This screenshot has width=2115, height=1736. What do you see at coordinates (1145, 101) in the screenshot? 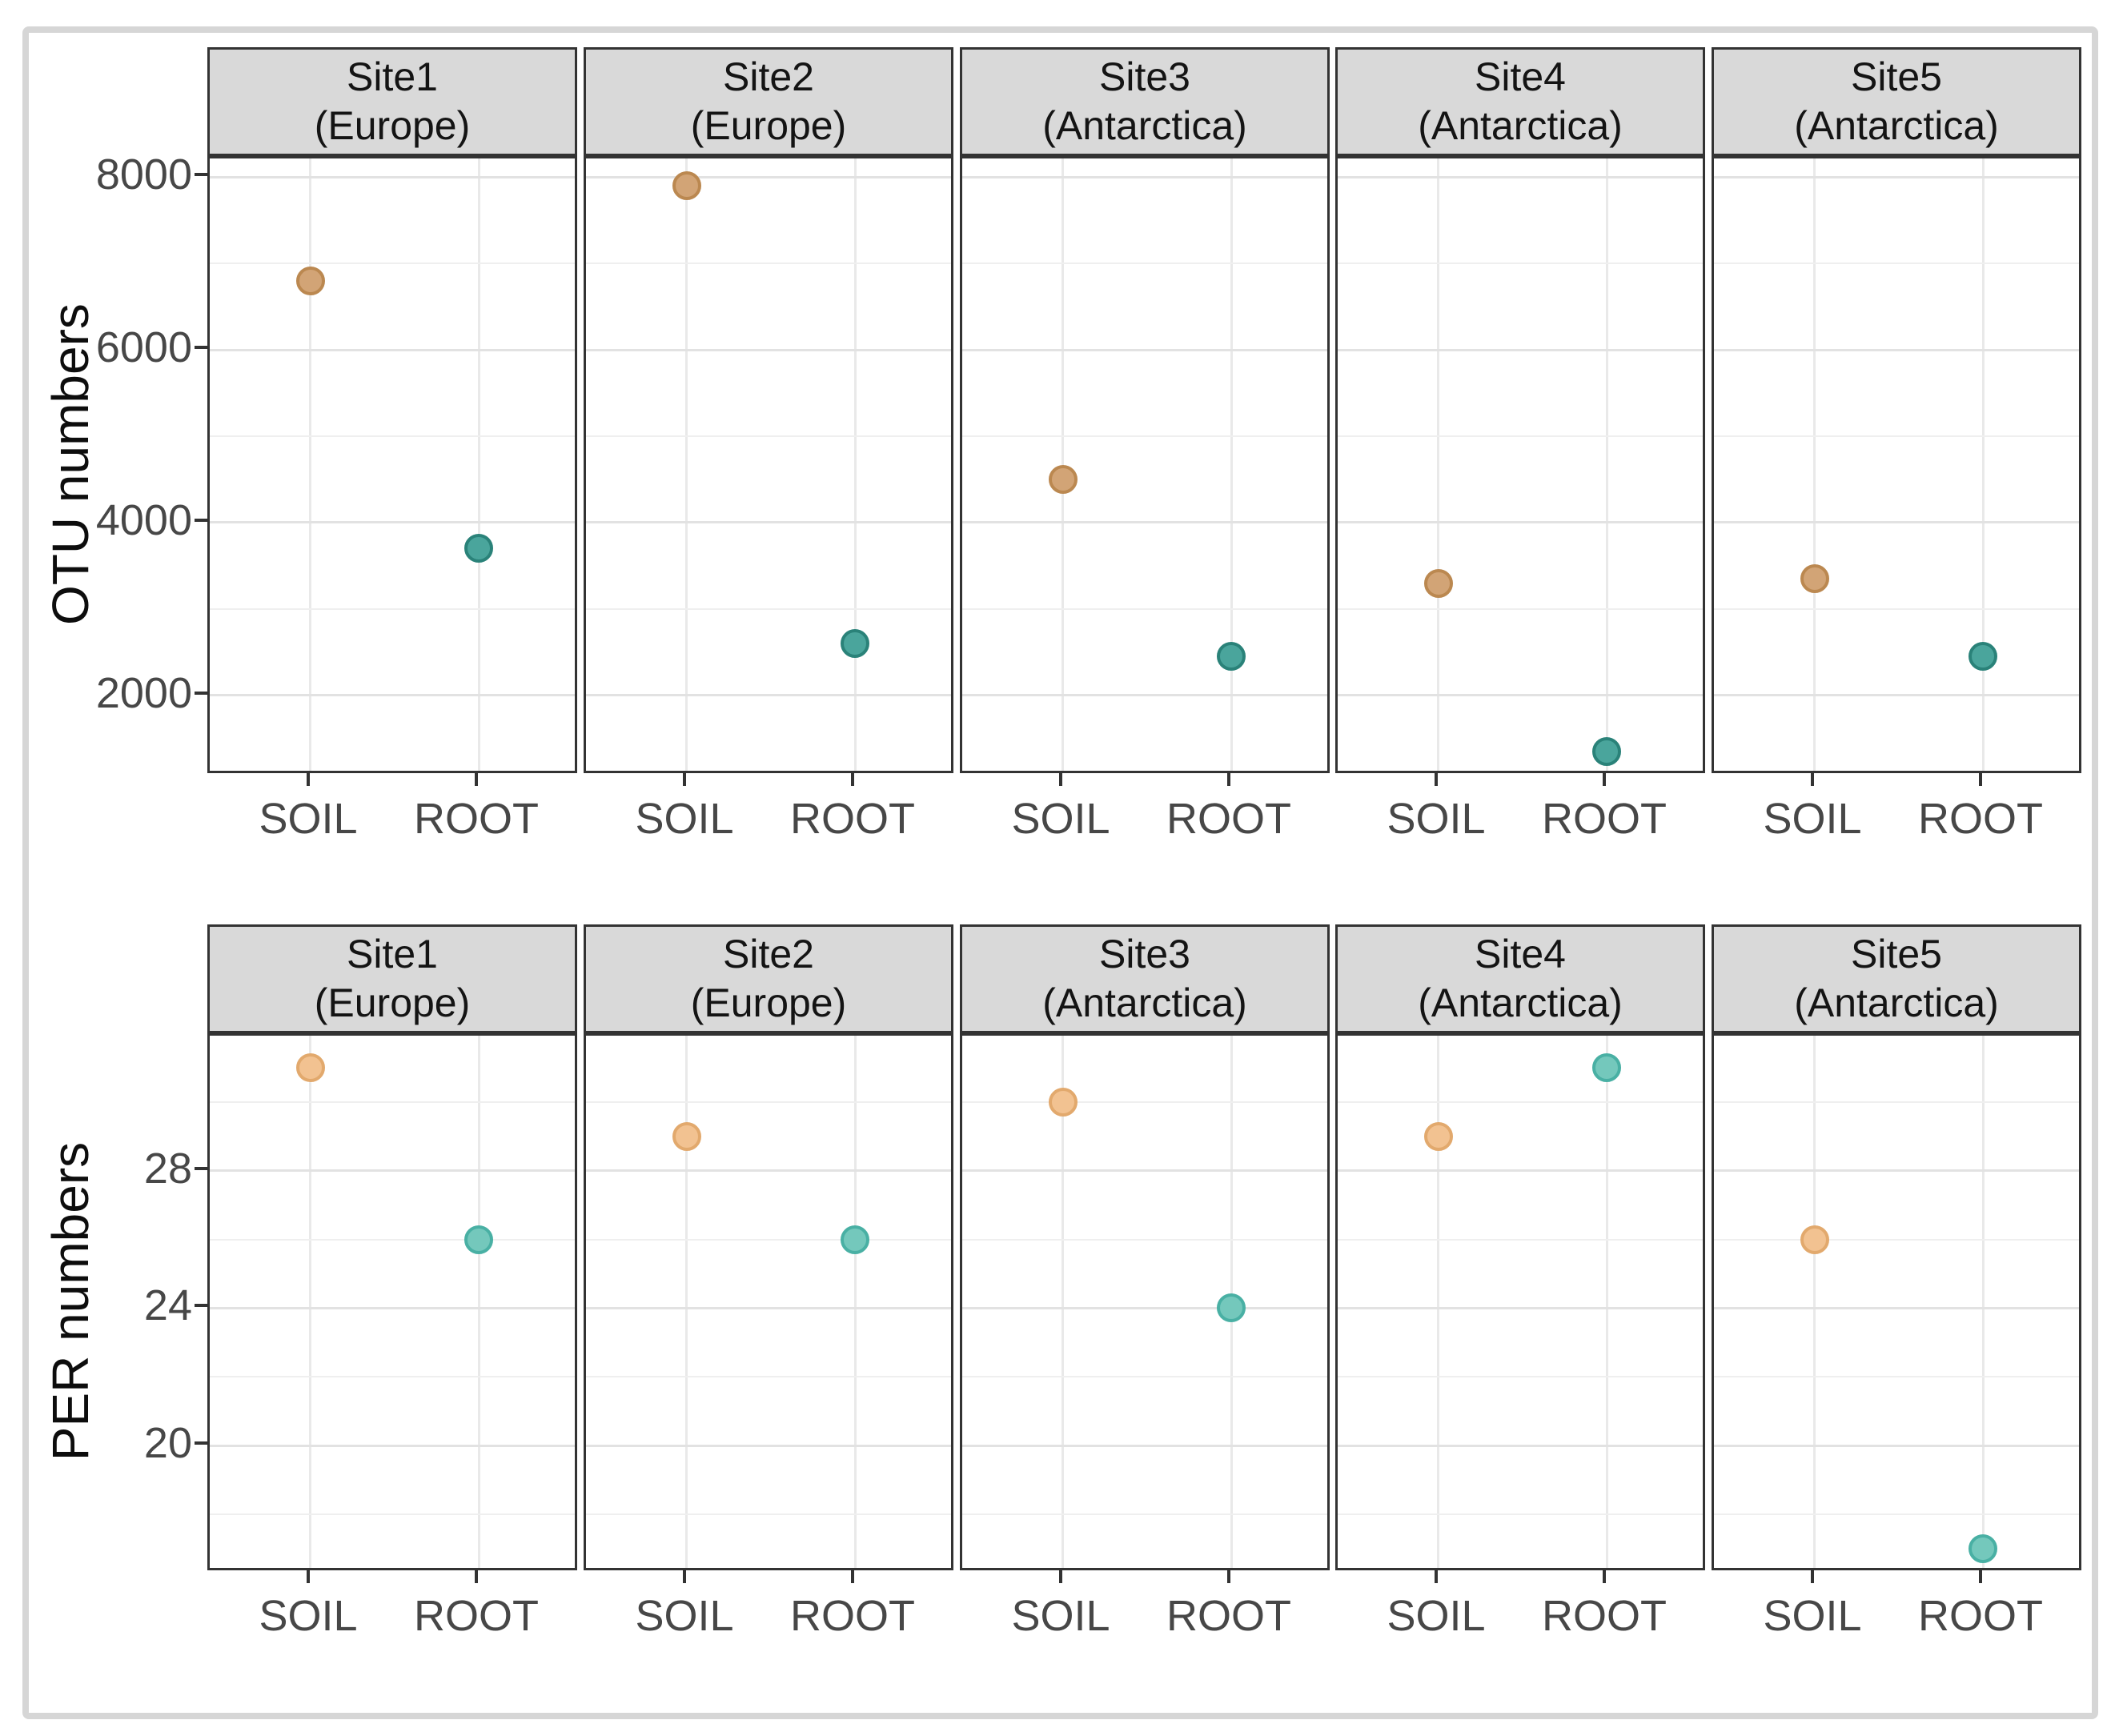
I see `facet-strip: Site3 (Antarctica)` at bounding box center [1145, 101].